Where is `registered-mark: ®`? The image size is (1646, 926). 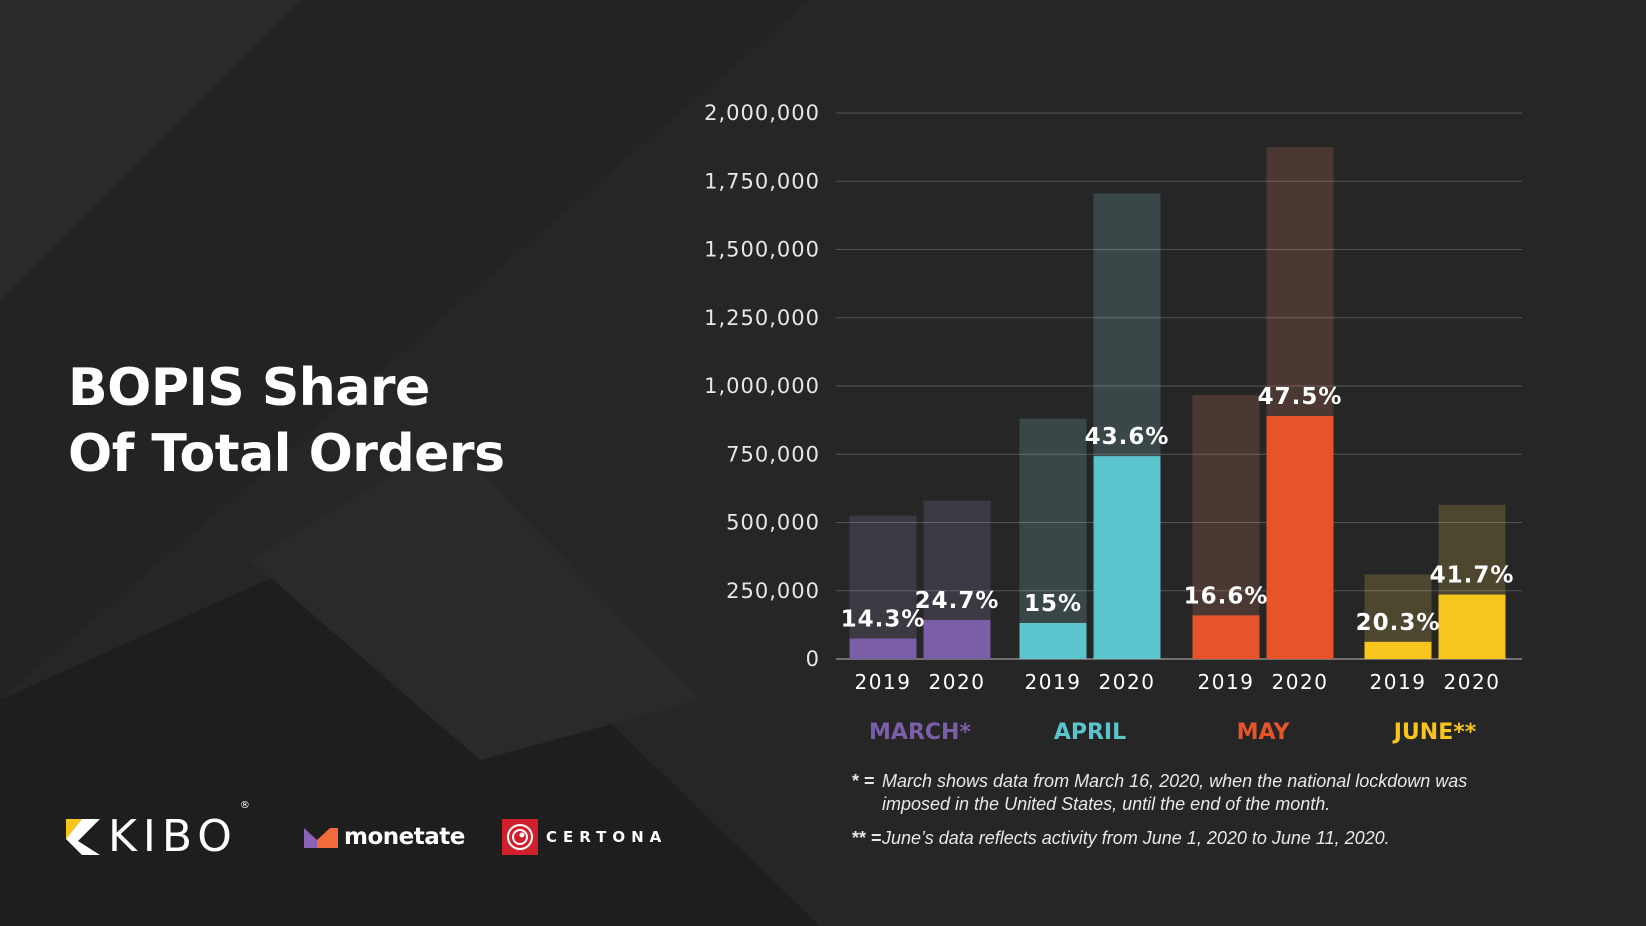 registered-mark: ® is located at coordinates (247, 805).